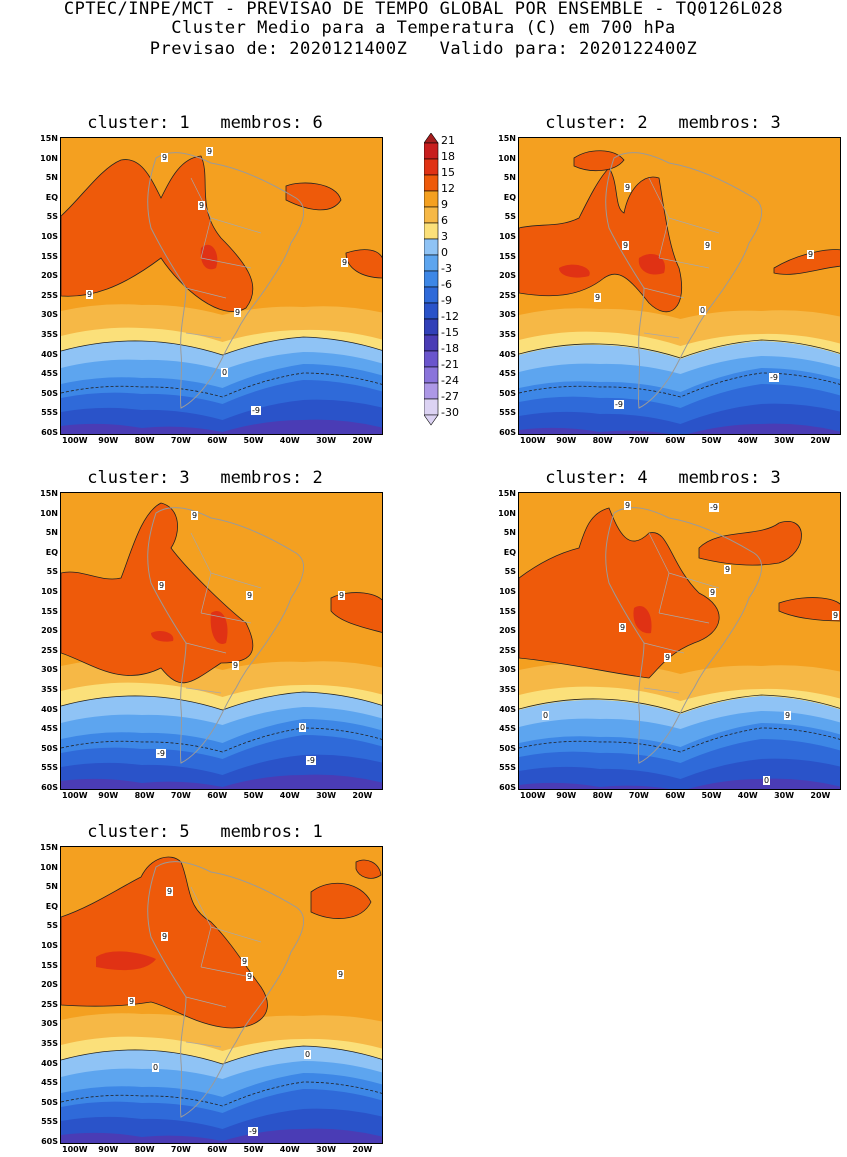  What do you see at coordinates (448, 140) in the screenshot?
I see `colorbar-level-label: 21` at bounding box center [448, 140].